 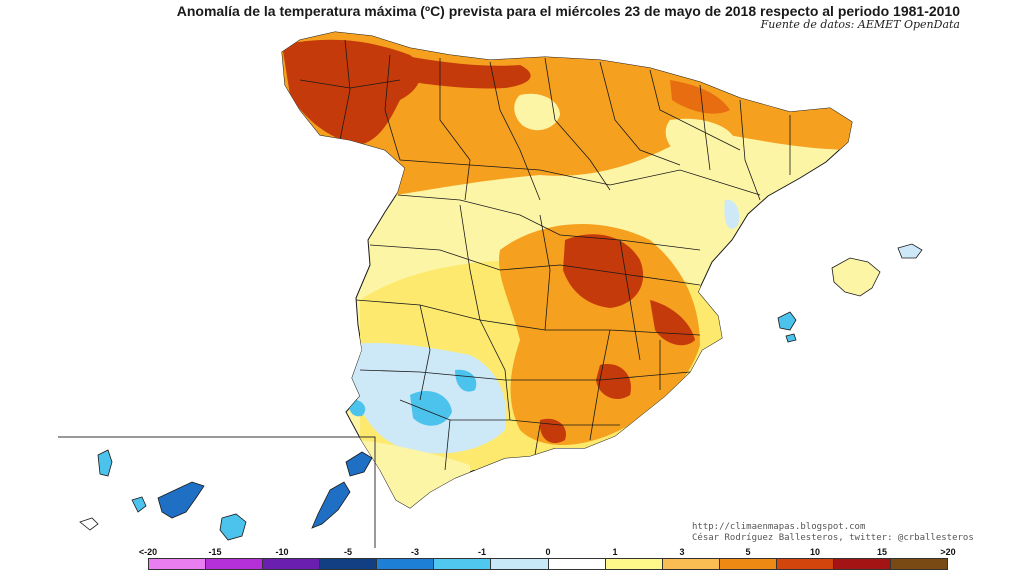 I want to click on lanzarote, so click(x=359, y=464).